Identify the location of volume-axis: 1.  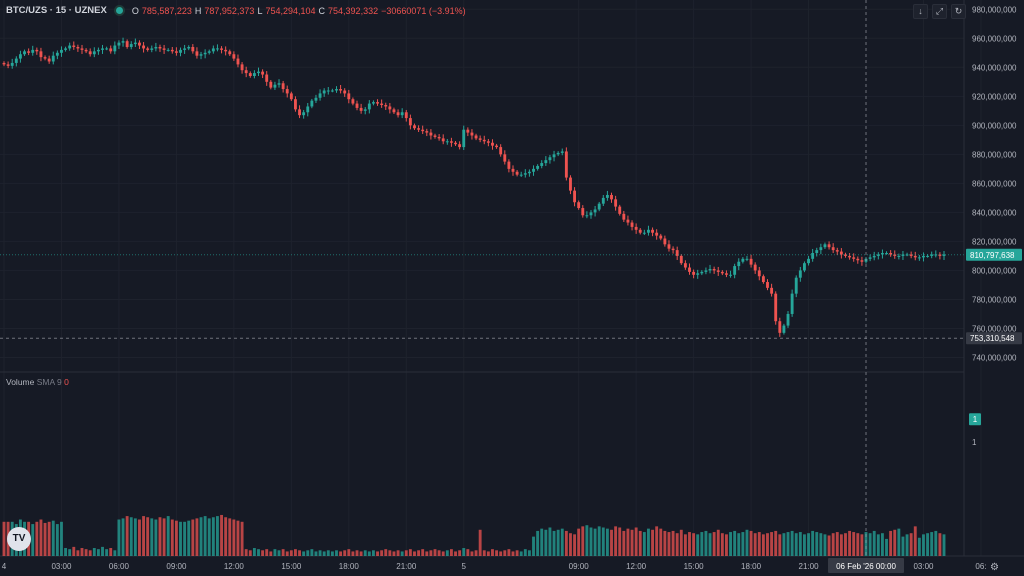
(974, 442).